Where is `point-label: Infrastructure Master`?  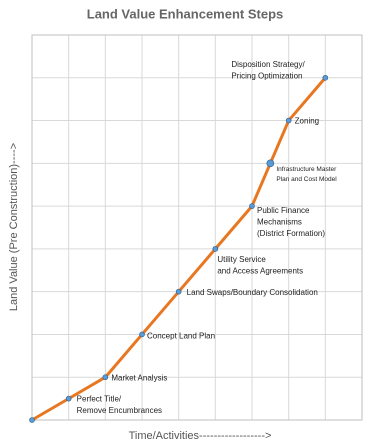
point-label: Infrastructure Master is located at coordinates (306, 169).